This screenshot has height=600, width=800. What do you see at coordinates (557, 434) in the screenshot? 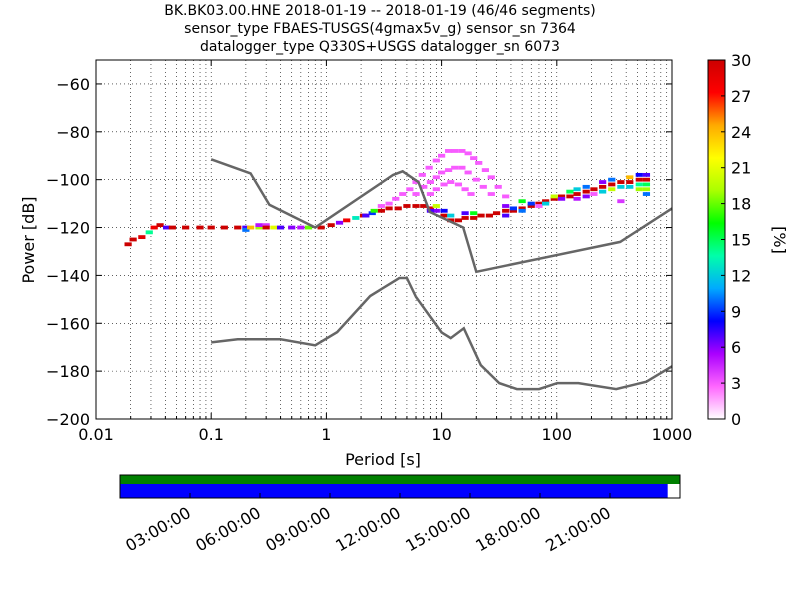
I see `x-tick-label: 100` at bounding box center [557, 434].